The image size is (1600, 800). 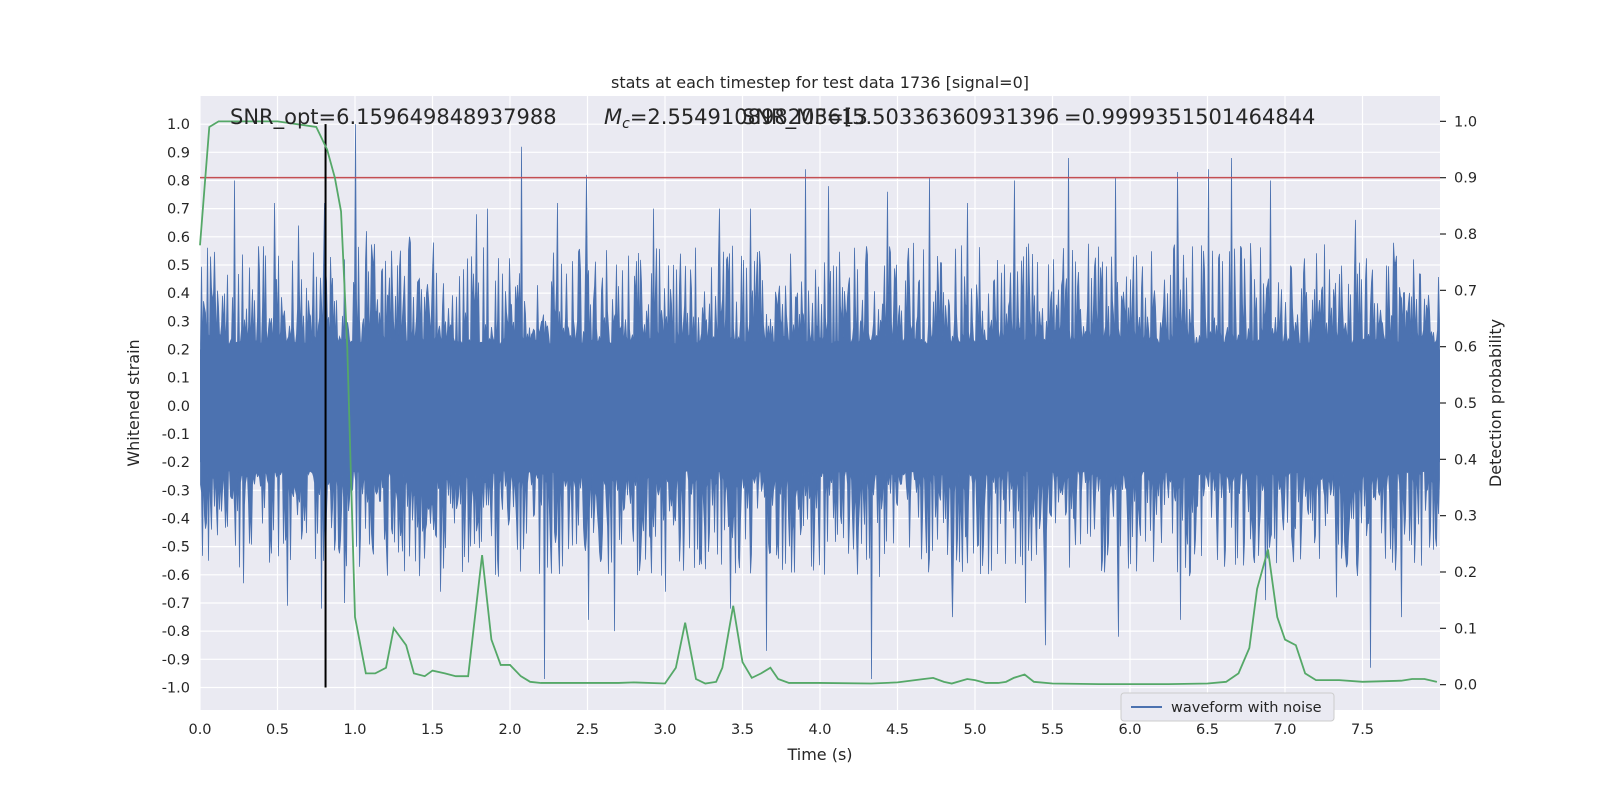 I want to click on y-tick-label-6: 0.4, so click(x=178, y=294).